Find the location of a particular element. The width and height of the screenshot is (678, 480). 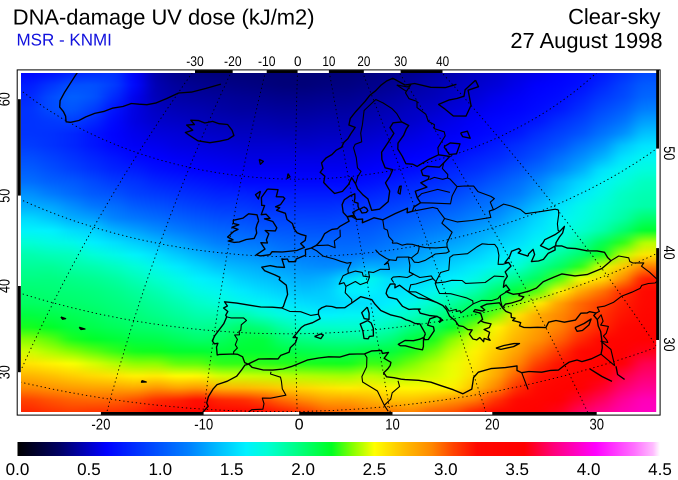

svg-text: 2.5 is located at coordinates (375, 469).